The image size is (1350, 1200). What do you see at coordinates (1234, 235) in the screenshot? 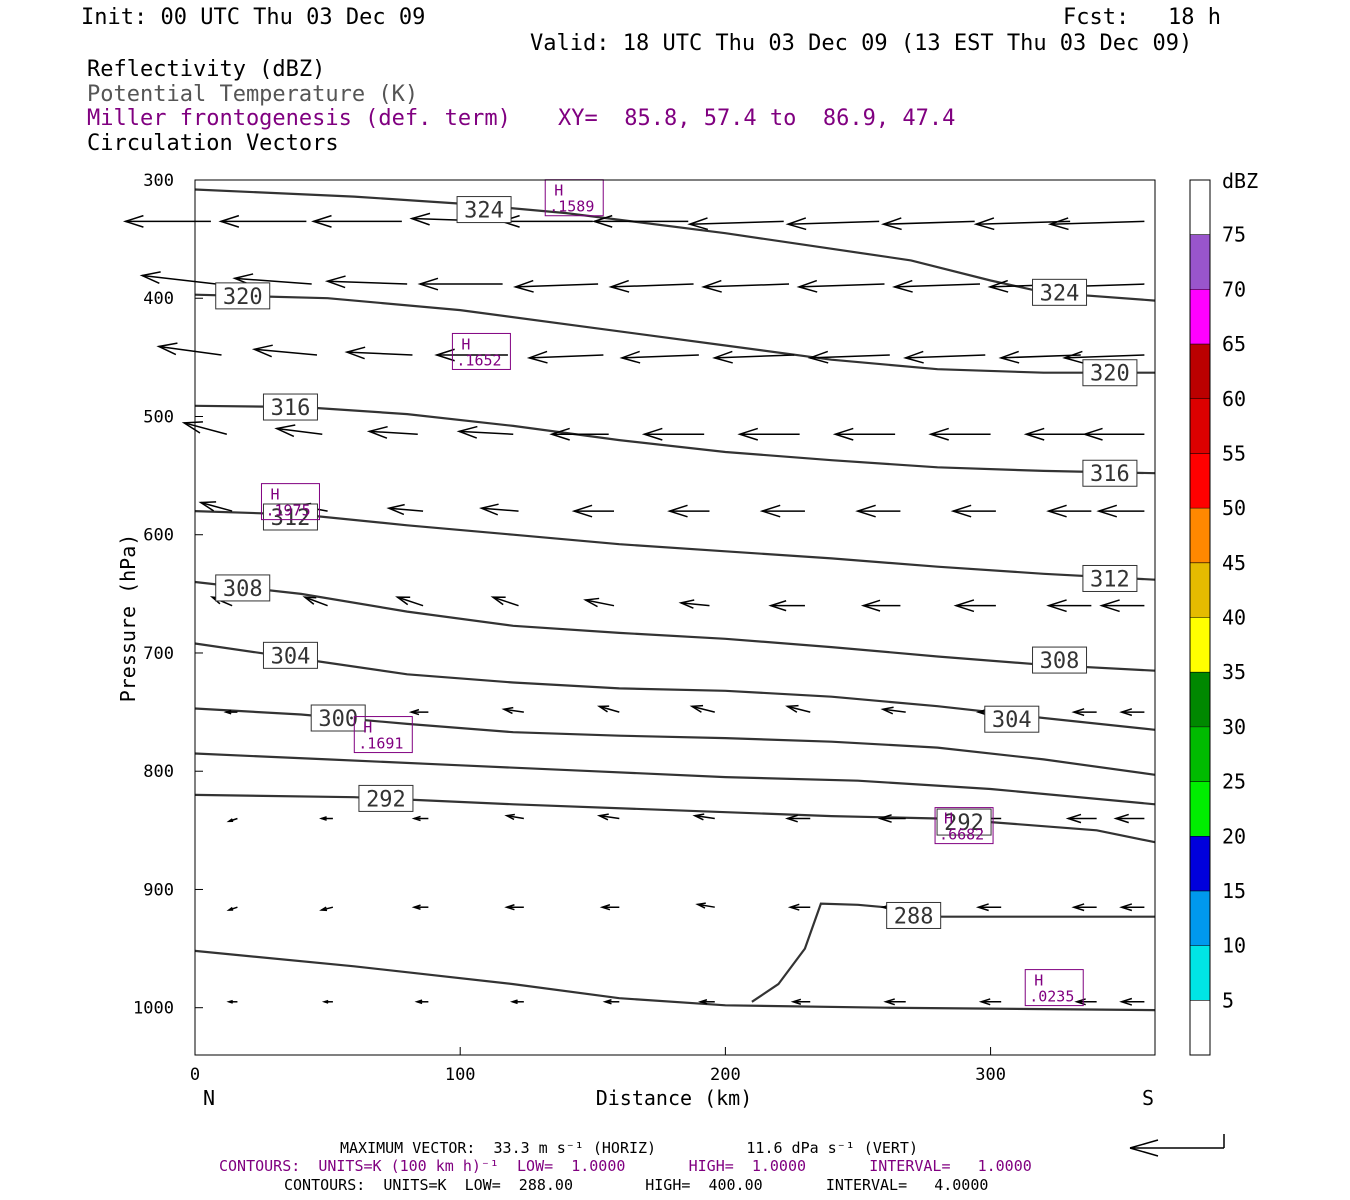
I see `colorbar-label: 75` at bounding box center [1234, 235].